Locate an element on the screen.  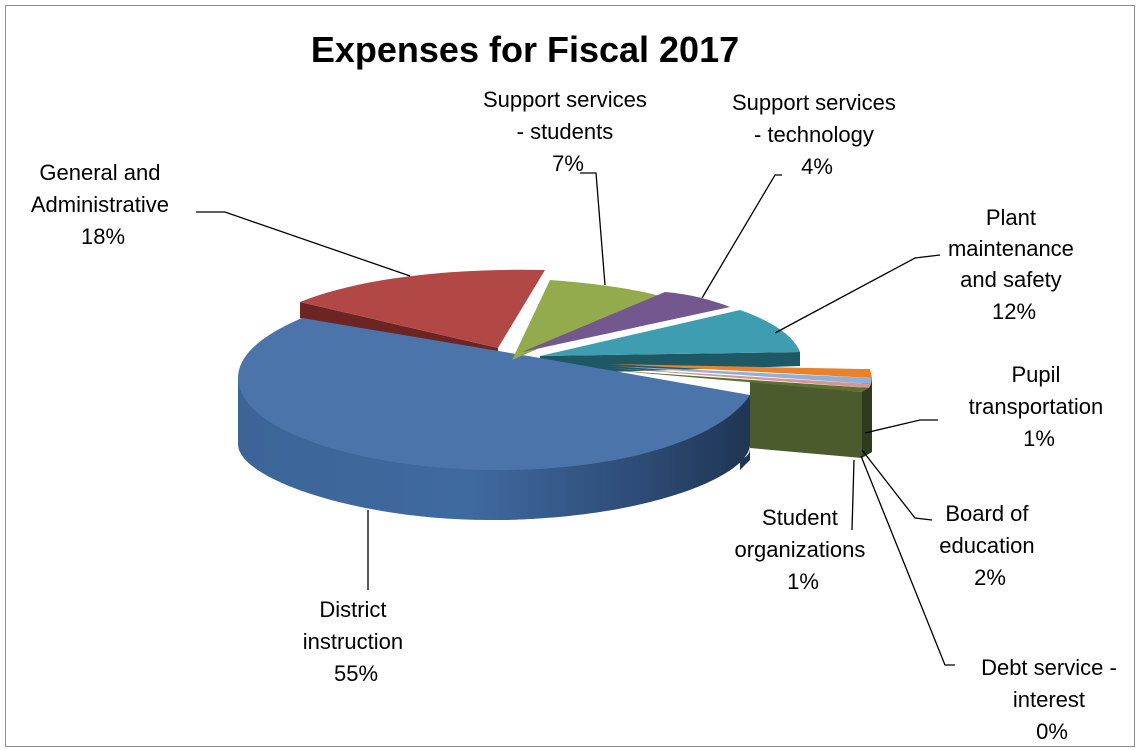
slice-pupil-transportation is located at coordinates (741, 371).